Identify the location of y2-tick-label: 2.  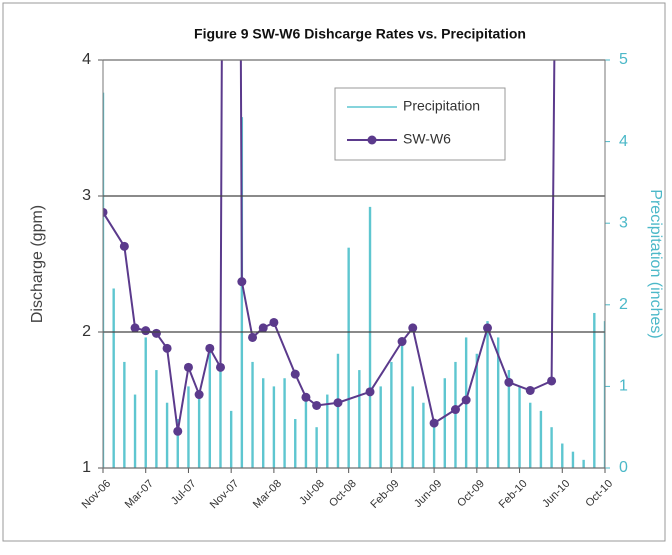
(623, 304).